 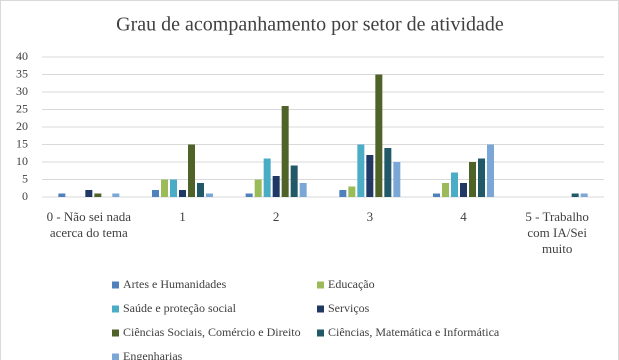 I want to click on y-tick-label: 15, so click(x=22, y=143).